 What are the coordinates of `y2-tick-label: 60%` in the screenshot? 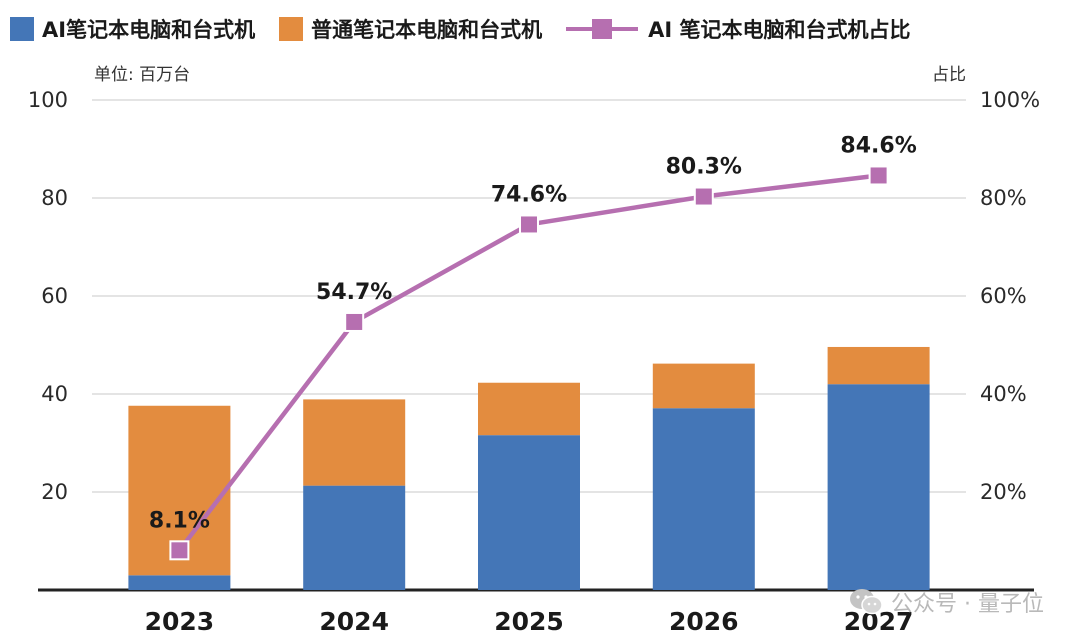 It's located at (1003, 296).